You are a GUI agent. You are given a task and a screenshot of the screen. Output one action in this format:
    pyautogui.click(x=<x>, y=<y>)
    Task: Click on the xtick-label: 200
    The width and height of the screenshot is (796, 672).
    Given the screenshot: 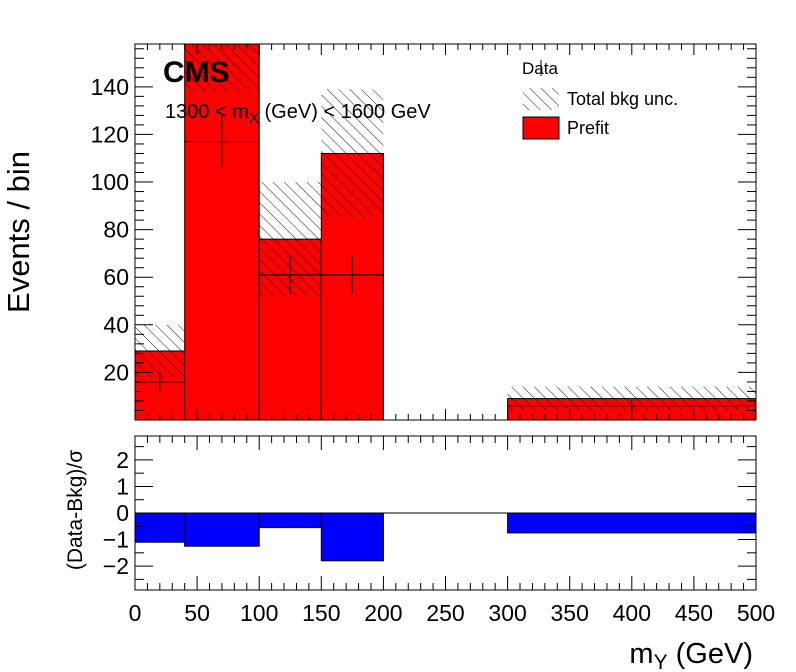 What is the action you would take?
    pyautogui.click(x=383, y=613)
    